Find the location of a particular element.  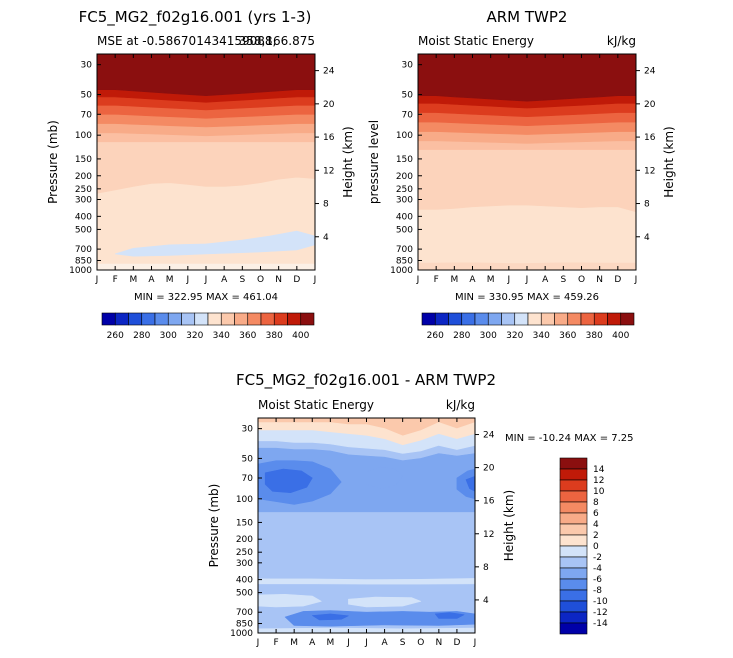

colorbar-label: 400 is located at coordinates (300, 336).